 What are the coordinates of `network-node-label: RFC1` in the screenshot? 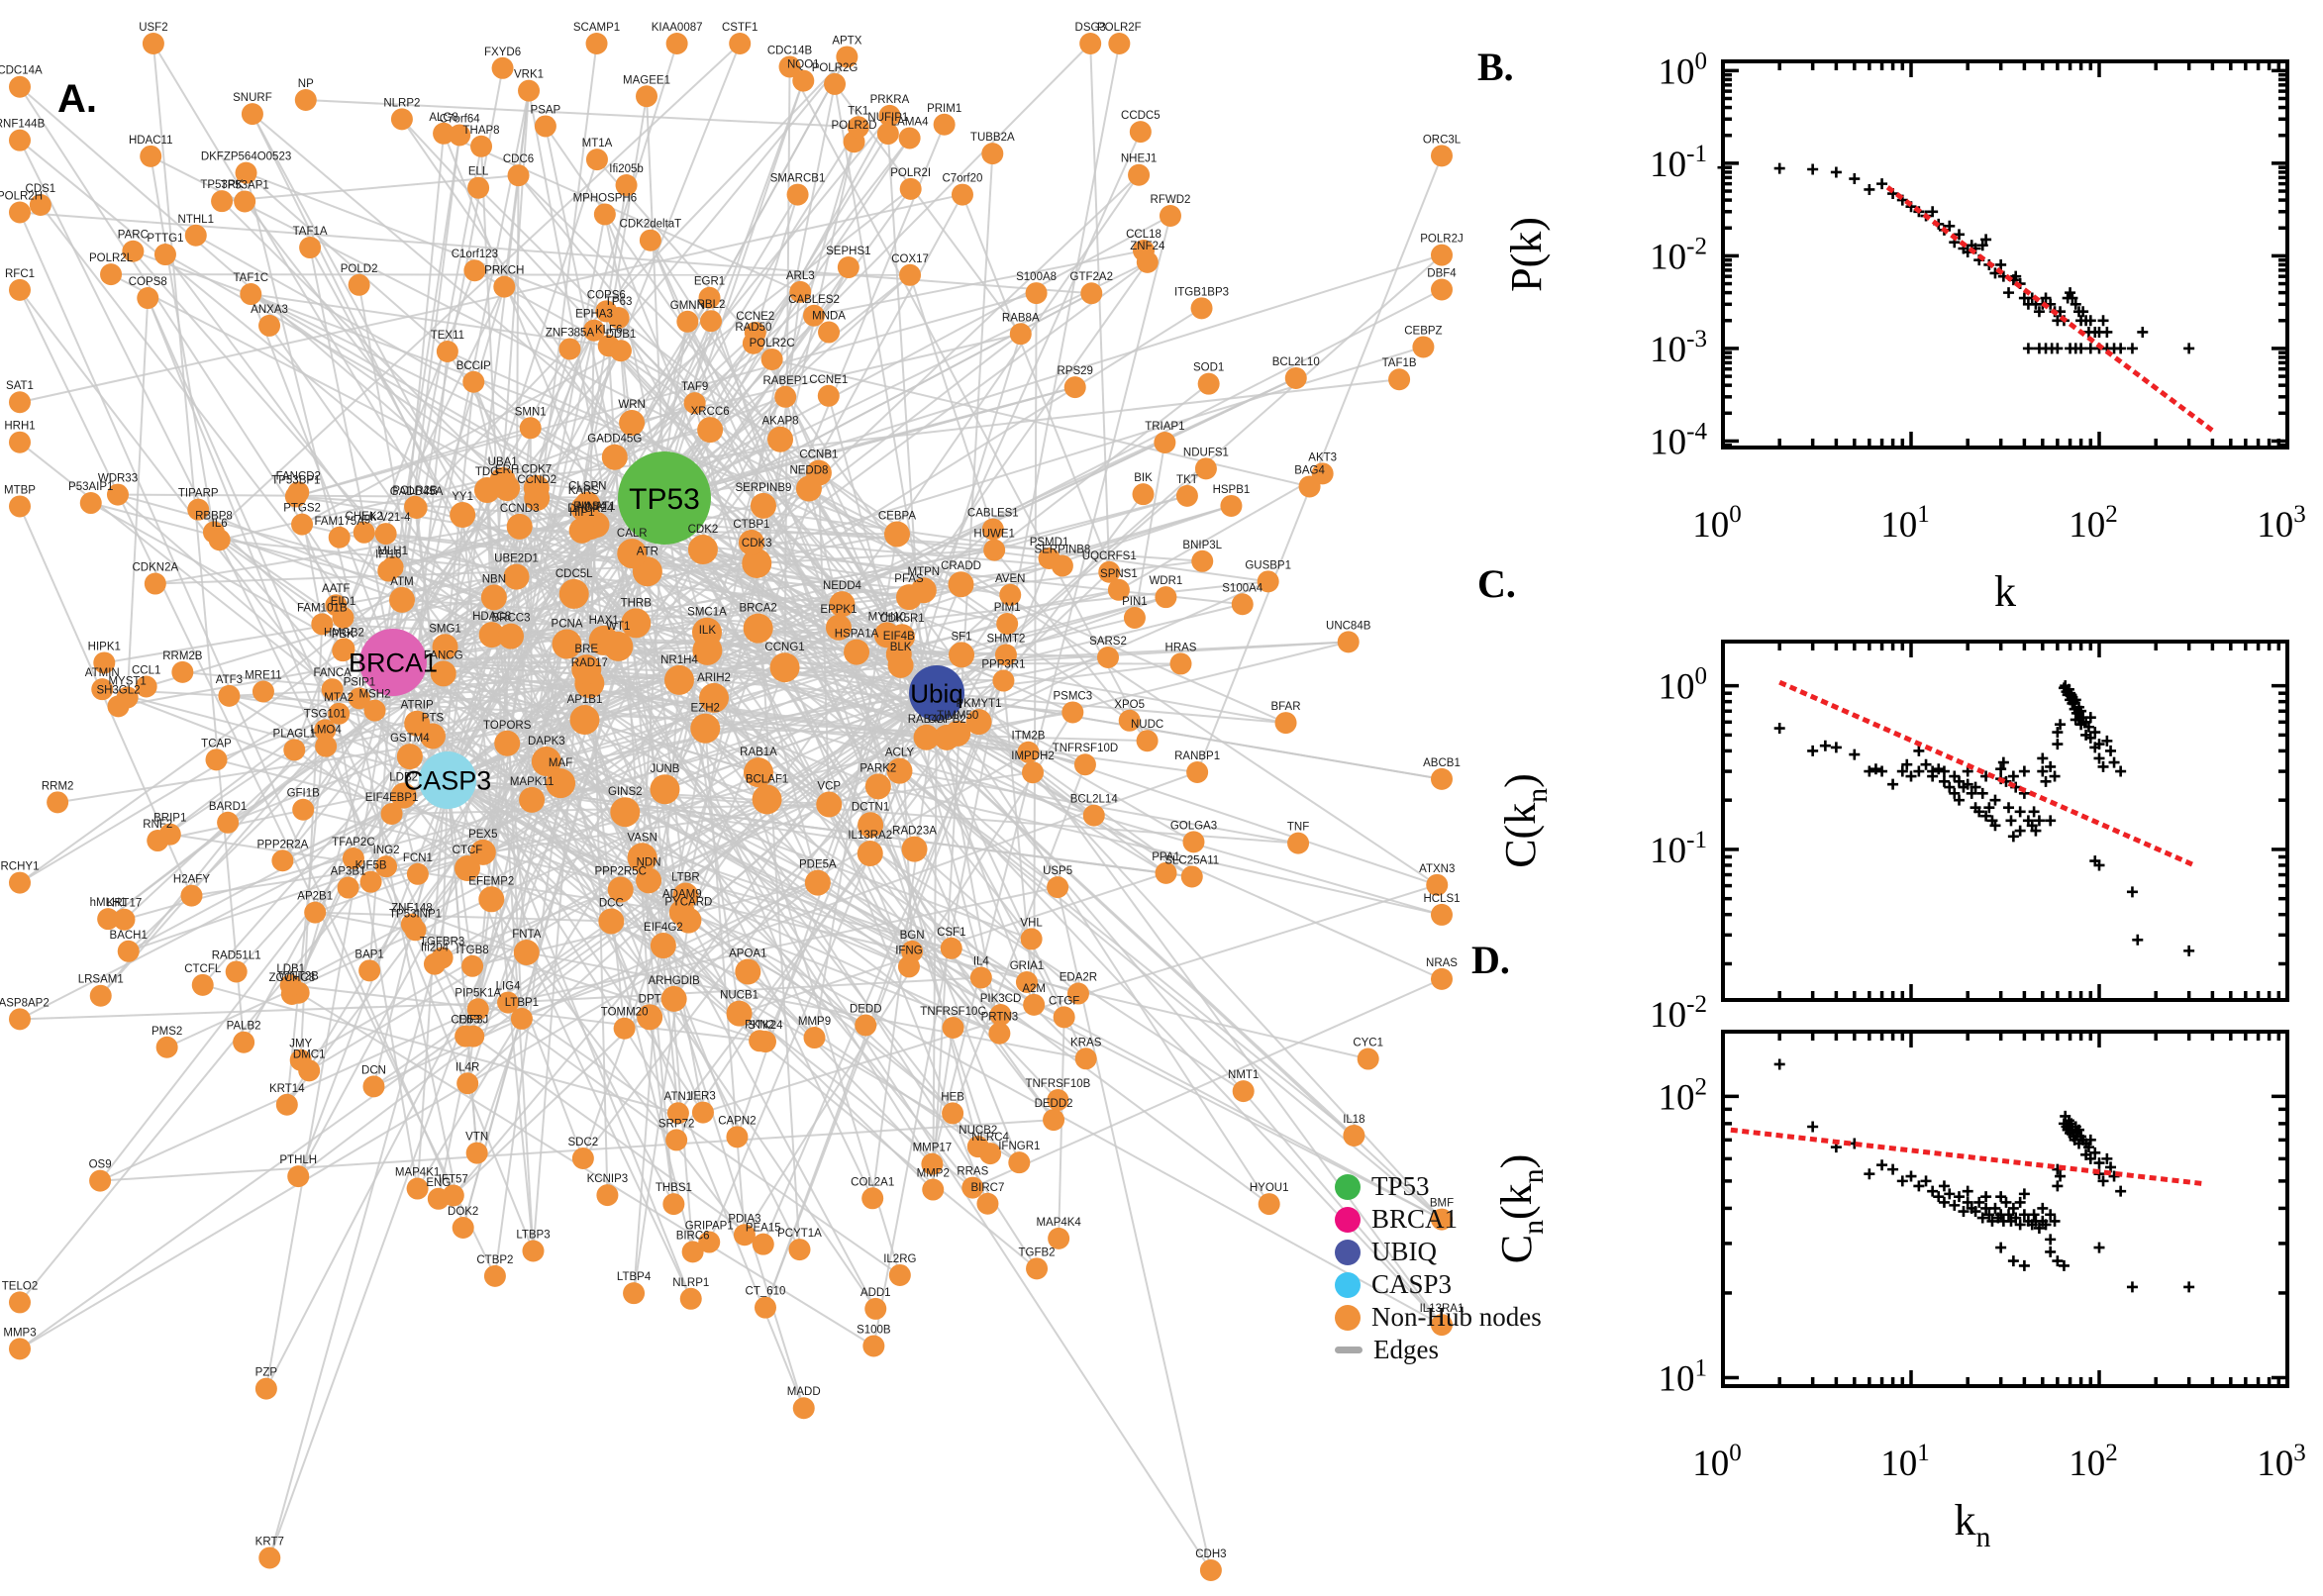 It's located at (20, 274).